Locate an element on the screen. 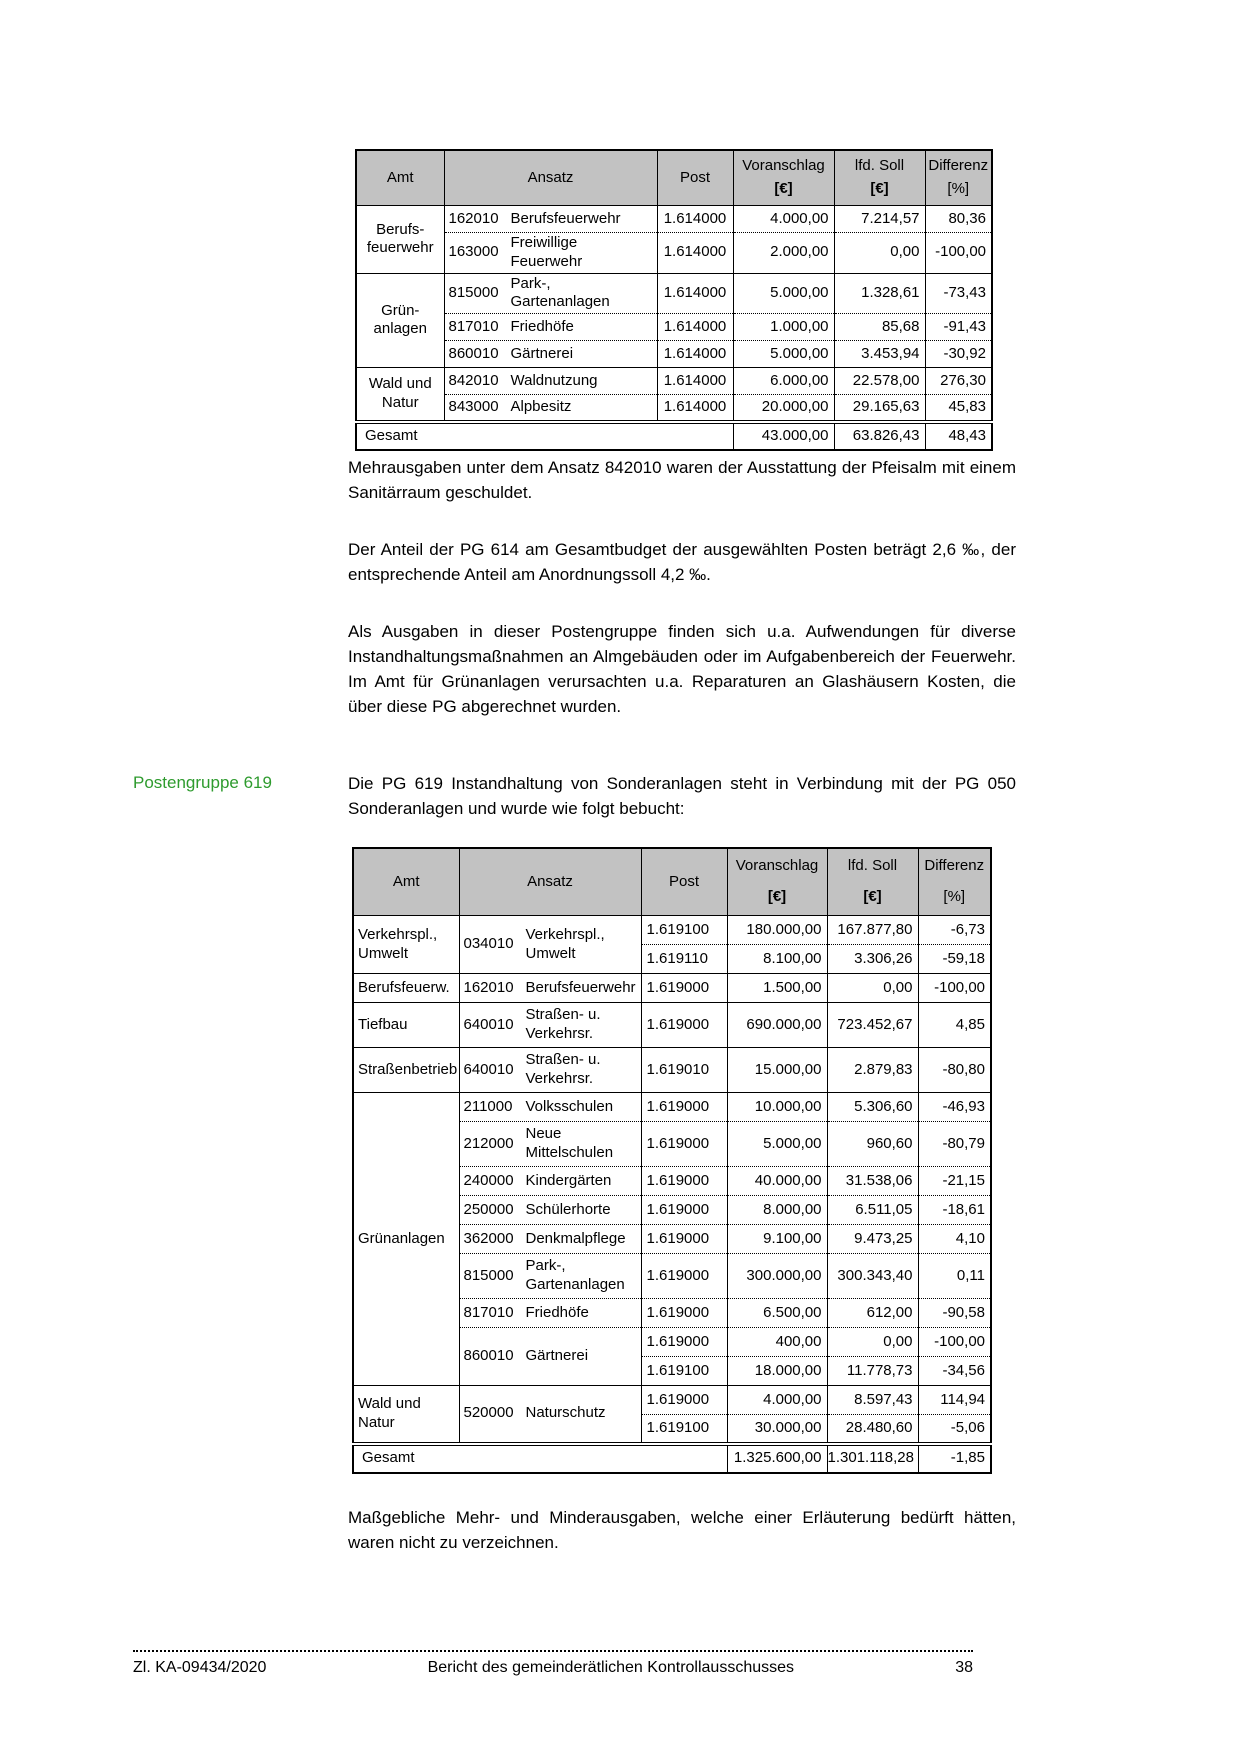 This screenshot has height=1754, width=1241. value-cell: 2.879,83 is located at coordinates (872, 1070).